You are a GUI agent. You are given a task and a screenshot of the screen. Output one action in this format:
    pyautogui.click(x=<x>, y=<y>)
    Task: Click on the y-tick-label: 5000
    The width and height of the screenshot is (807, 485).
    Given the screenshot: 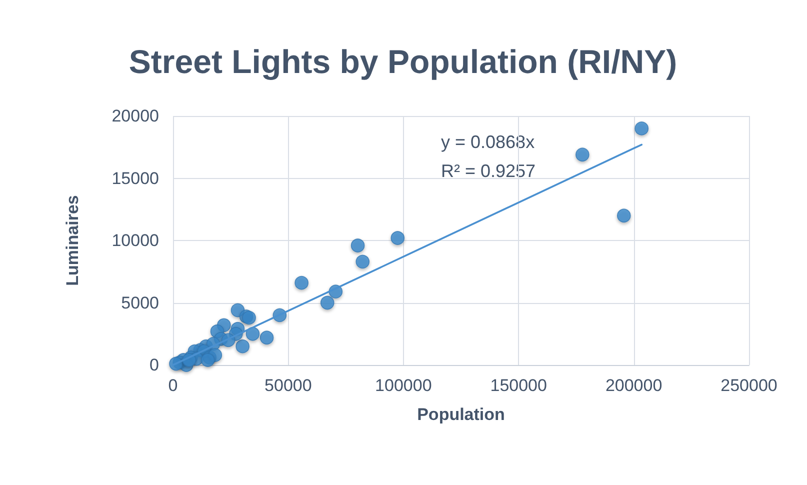 What is the action you would take?
    pyautogui.click(x=140, y=302)
    